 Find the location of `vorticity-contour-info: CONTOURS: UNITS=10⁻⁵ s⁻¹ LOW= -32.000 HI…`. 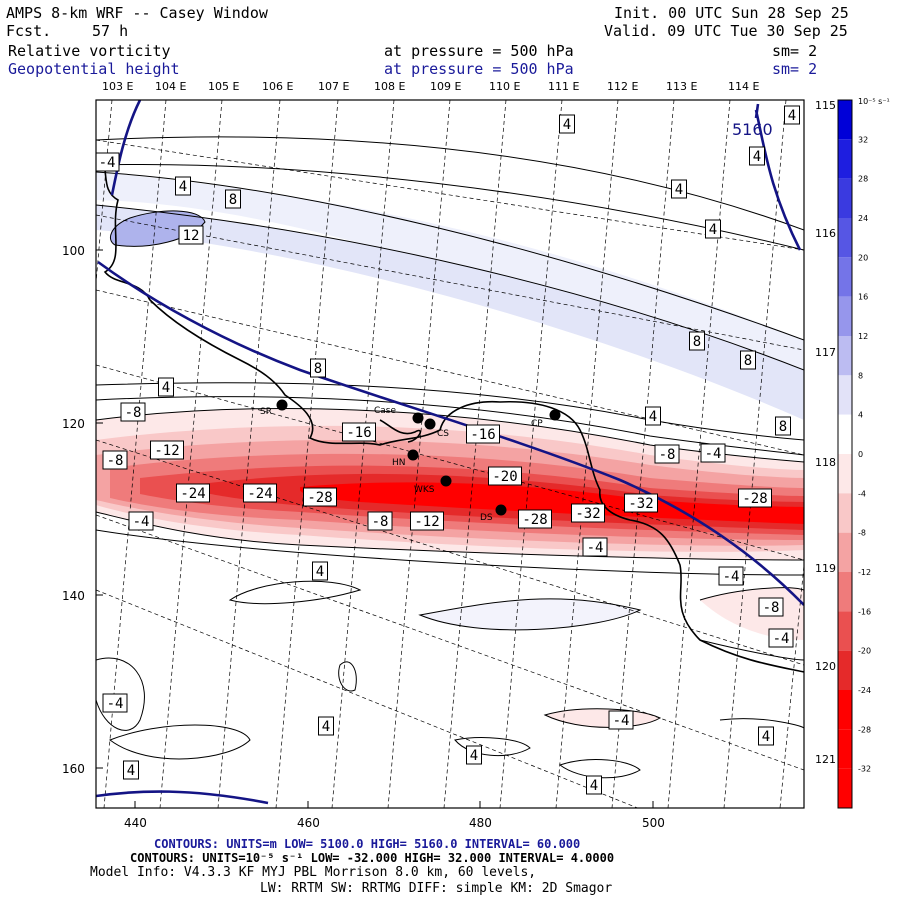

vorticity-contour-info: CONTOURS: UNITS=10⁻⁵ s⁻¹ LOW= -32.000 HI… is located at coordinates (372, 858).